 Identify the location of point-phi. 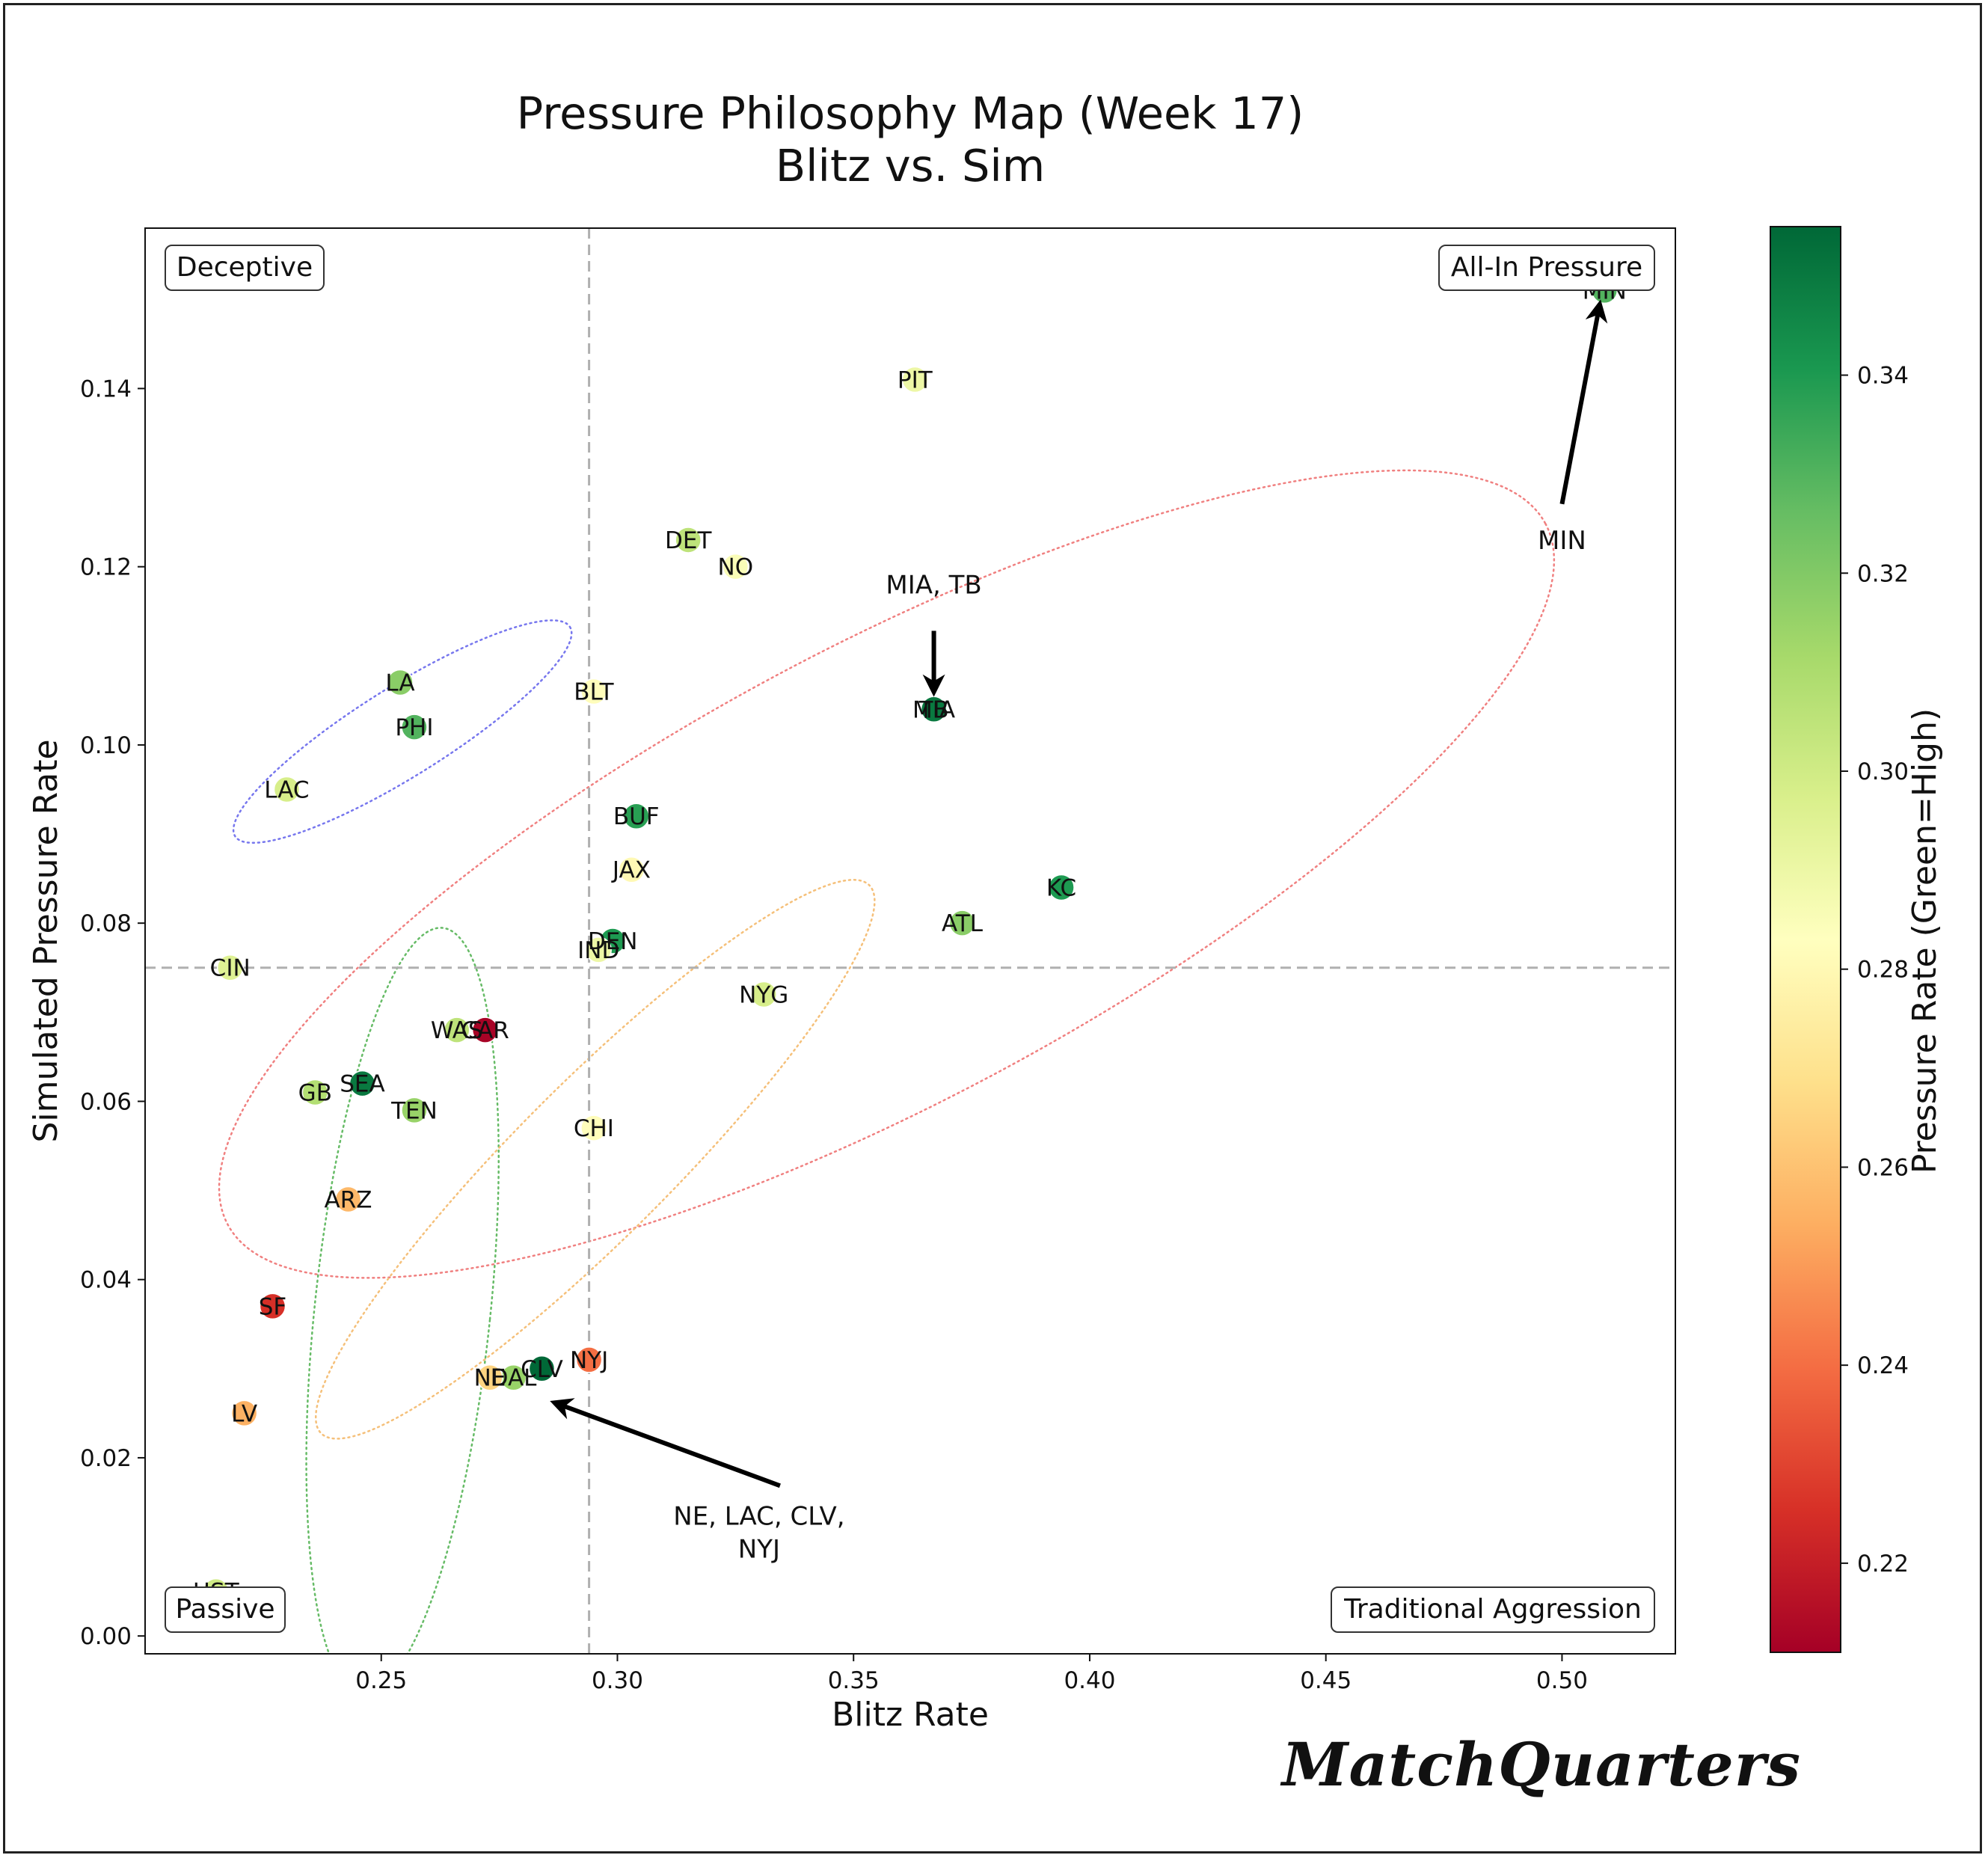
(414, 727).